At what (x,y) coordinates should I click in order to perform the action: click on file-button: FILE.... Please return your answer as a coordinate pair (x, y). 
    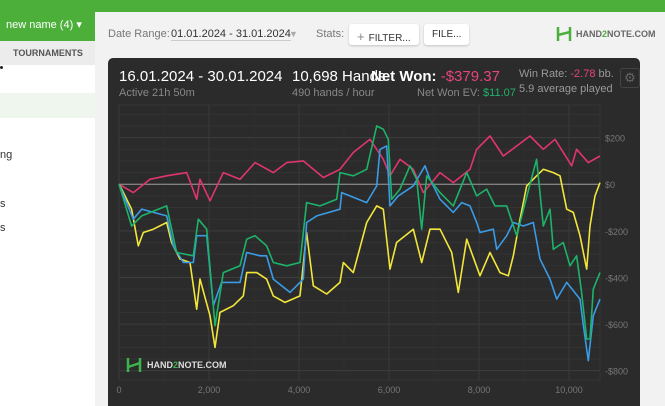
    Looking at the image, I should click on (447, 34).